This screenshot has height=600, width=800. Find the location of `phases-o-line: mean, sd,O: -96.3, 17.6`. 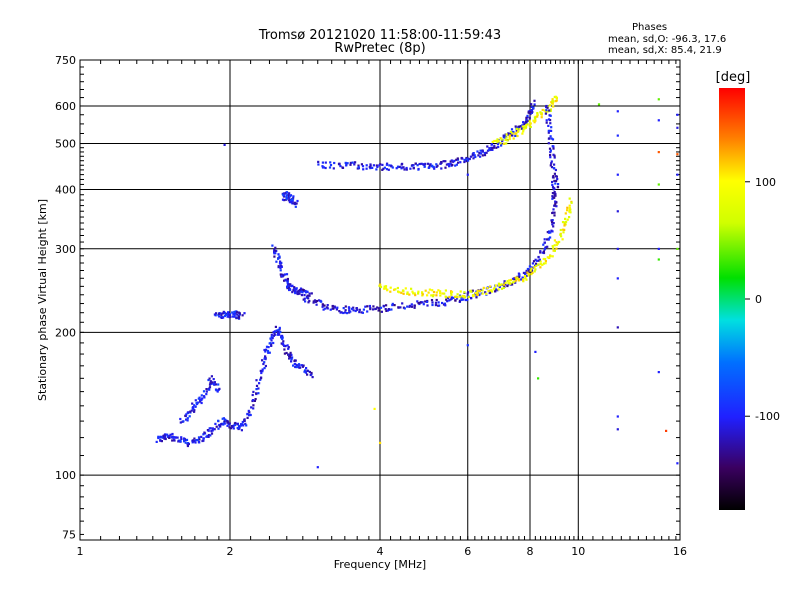

phases-o-line: mean, sd,O: -96.3, 17.6 is located at coordinates (667, 39).